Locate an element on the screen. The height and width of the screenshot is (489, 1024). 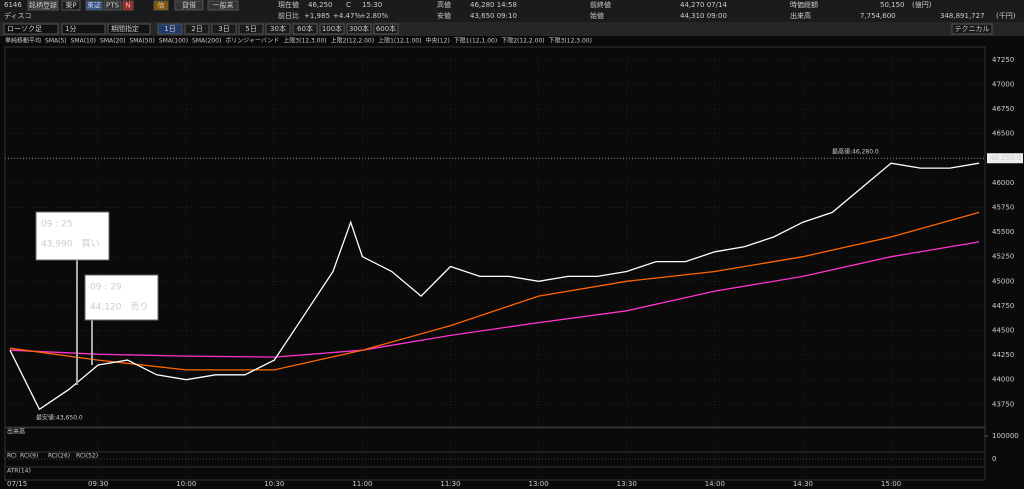
range-label: 60本 is located at coordinates (305, 28).